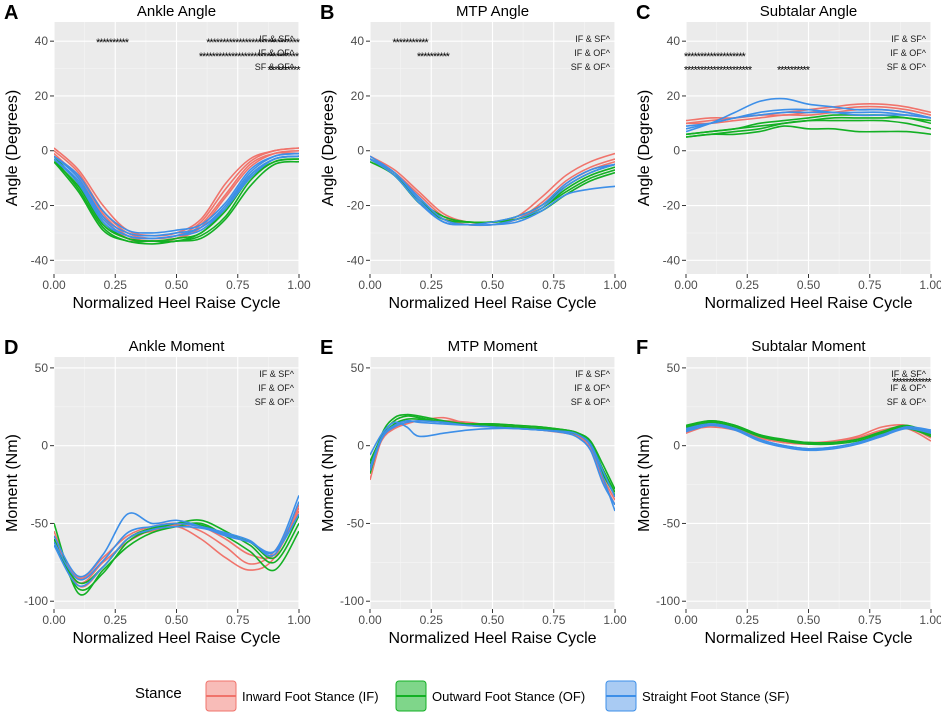 Image resolution: width=941 pixels, height=712 pixels. I want to click on significance-bar: *********************, so click(718, 71).